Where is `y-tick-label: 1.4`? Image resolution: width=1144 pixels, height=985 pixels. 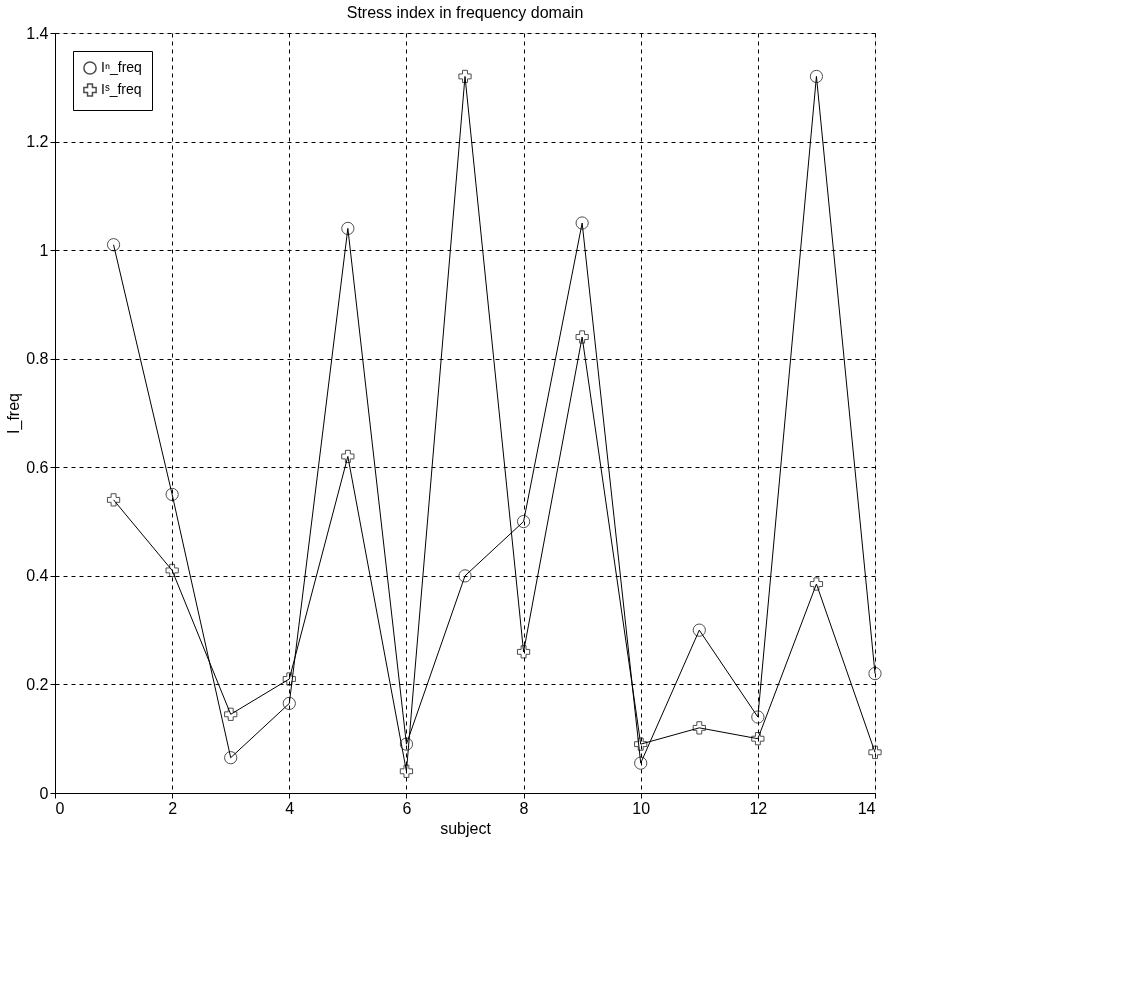 y-tick-label: 1.4 is located at coordinates (37, 33).